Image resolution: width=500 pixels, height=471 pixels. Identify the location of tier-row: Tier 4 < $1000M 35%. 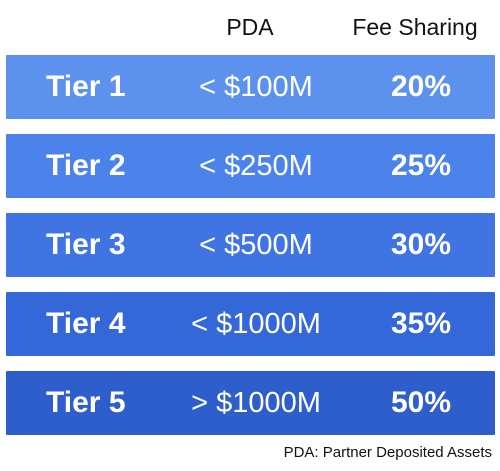
(250, 324).